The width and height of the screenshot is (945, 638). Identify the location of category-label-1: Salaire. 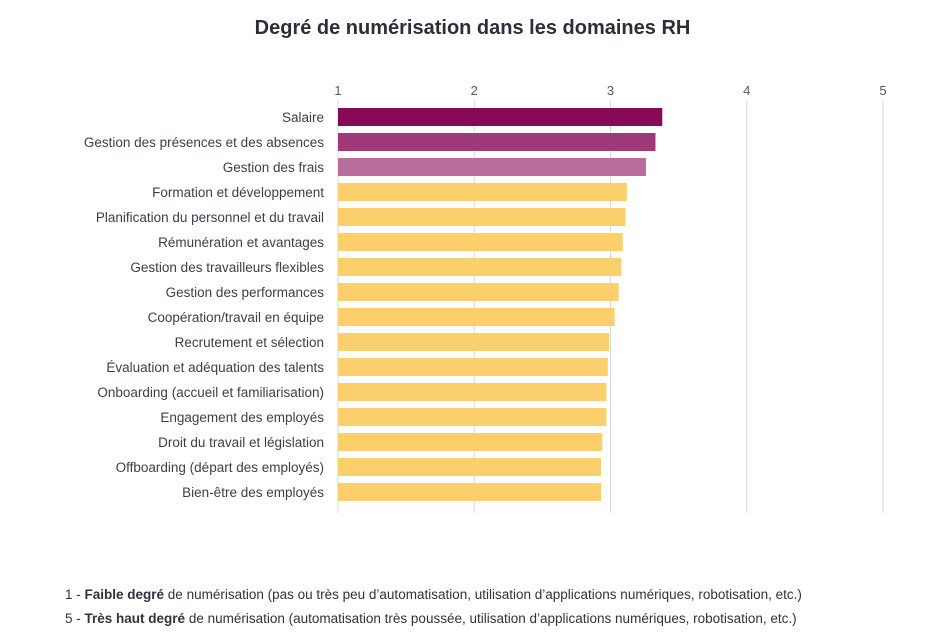
(303, 117).